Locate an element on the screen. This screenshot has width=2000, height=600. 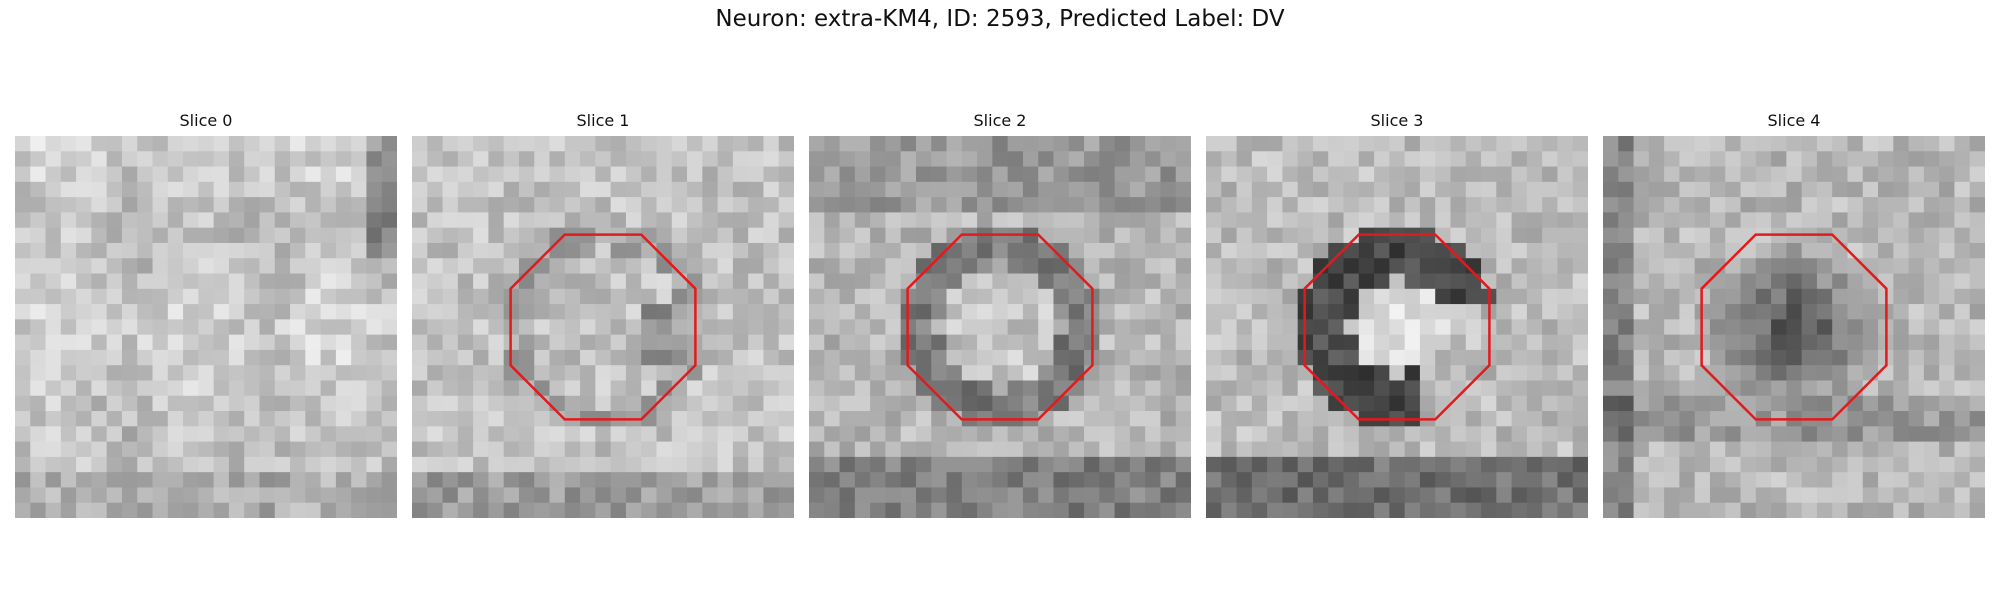
slice-panel-2: Slice 2 is located at coordinates (1000, 314).